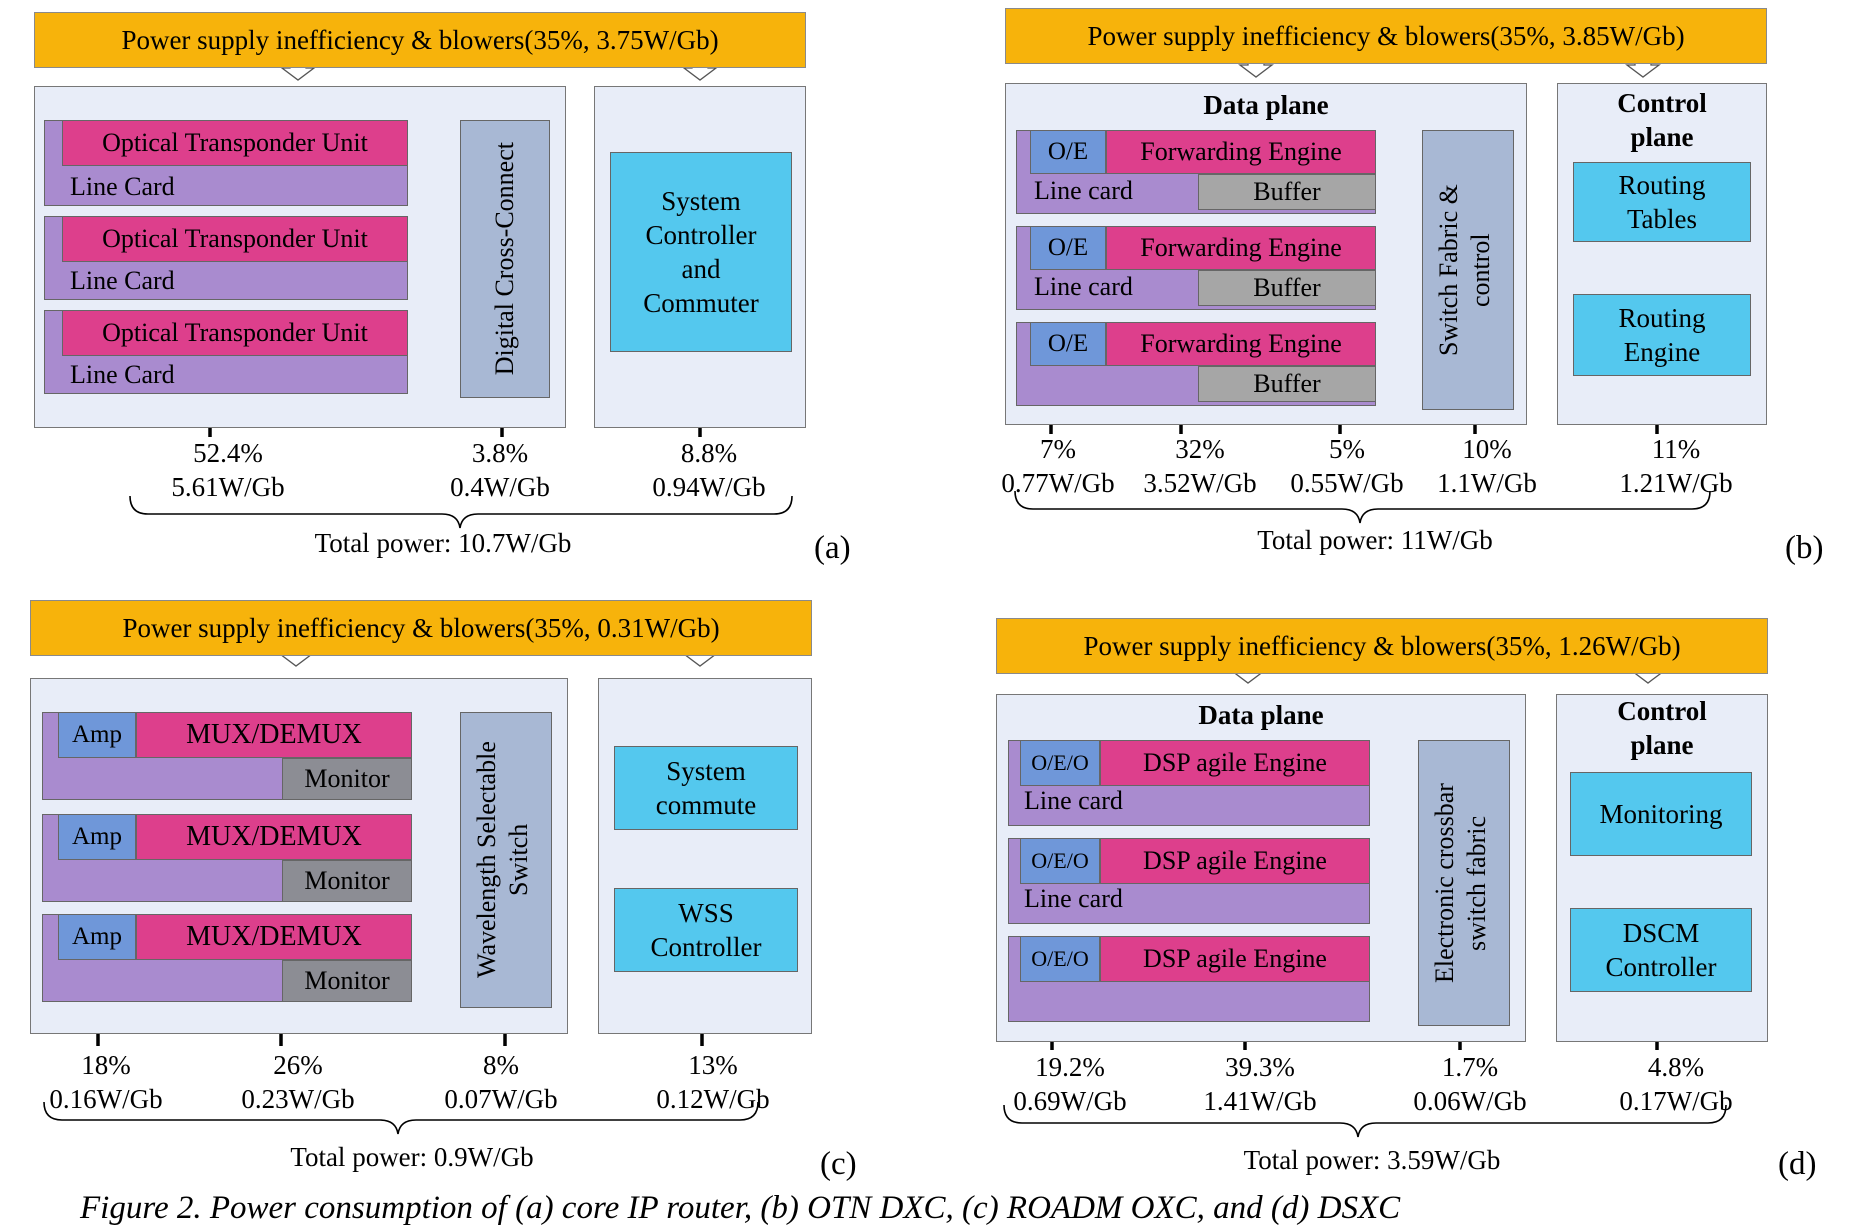 The height and width of the screenshot is (1227, 1855). What do you see at coordinates (713, 1082) in the screenshot?
I see `stat-label: 13% 0.12W/Gb` at bounding box center [713, 1082].